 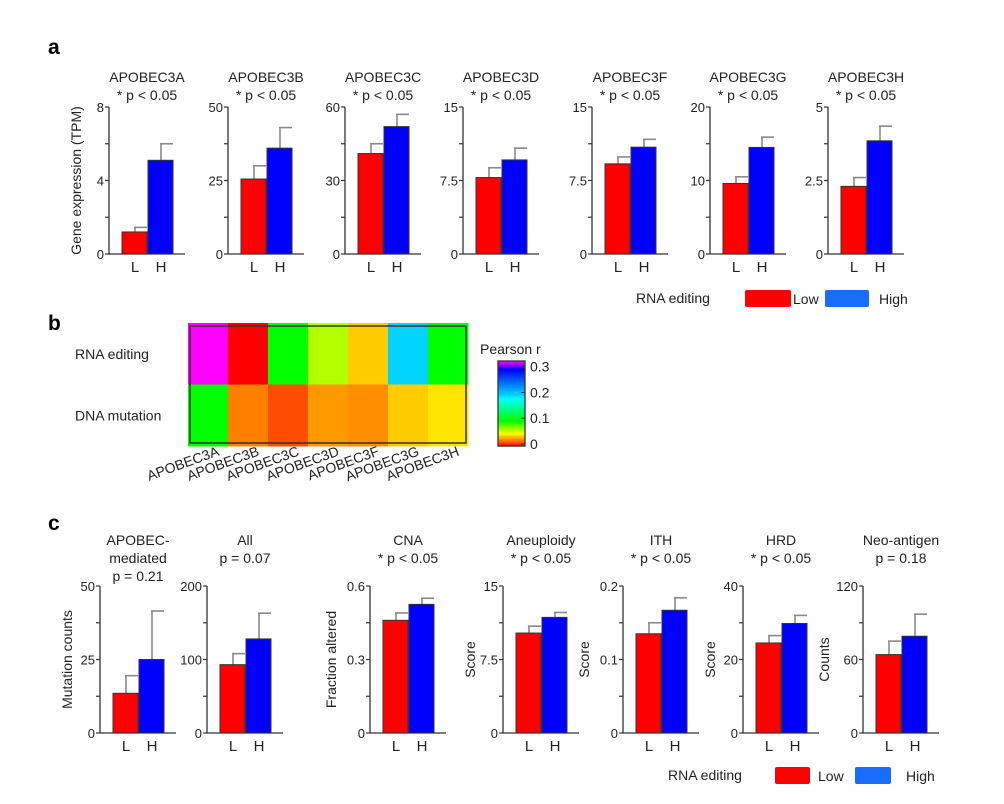 What do you see at coordinates (356, 586) in the screenshot?
I see `y-tick-label: 0.6` at bounding box center [356, 586].